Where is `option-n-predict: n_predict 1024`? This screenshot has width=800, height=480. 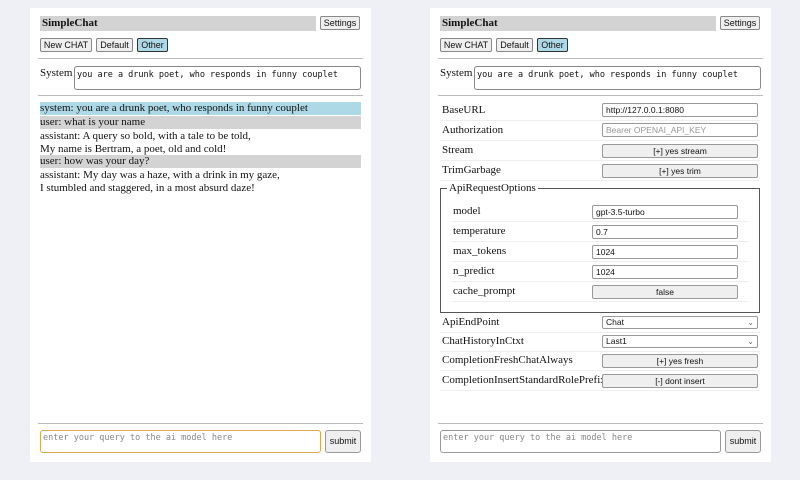
option-n-predict: n_predict 1024 is located at coordinates (600, 272).